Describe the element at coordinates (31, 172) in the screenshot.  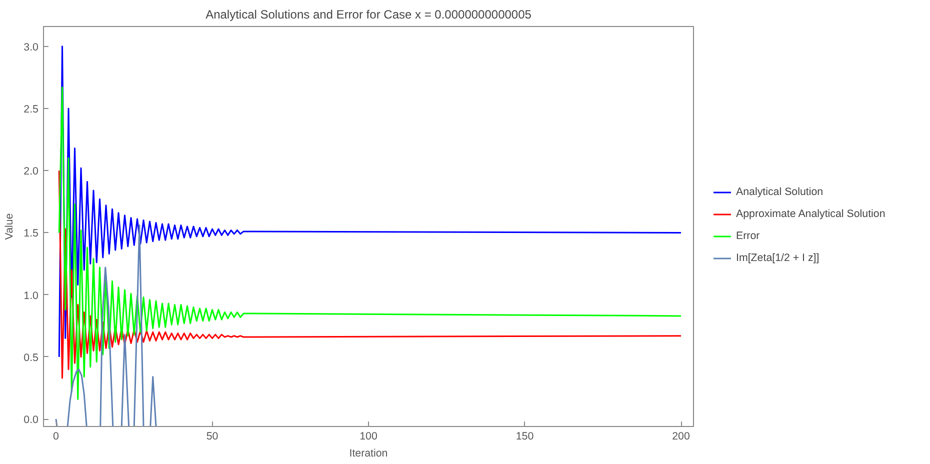
I see `y-tick-label: 2.0` at that location.